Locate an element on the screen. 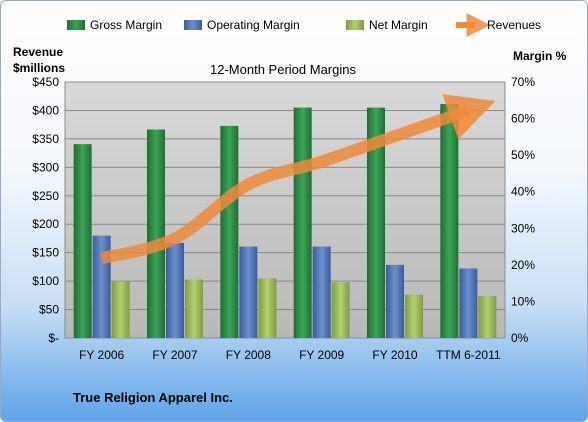 This screenshot has width=588, height=422. x-tick-label: FY 2008 is located at coordinates (248, 355).